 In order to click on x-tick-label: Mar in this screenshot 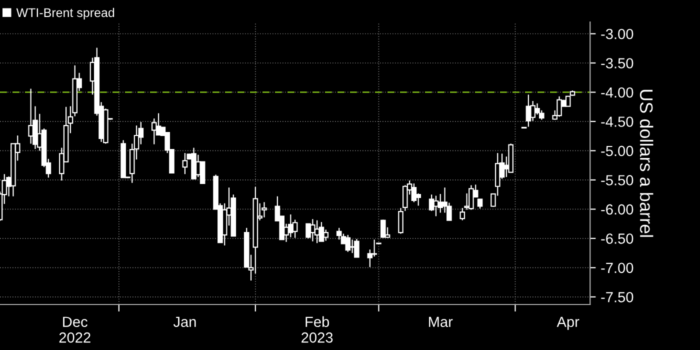, I will do `click(441, 322)`.